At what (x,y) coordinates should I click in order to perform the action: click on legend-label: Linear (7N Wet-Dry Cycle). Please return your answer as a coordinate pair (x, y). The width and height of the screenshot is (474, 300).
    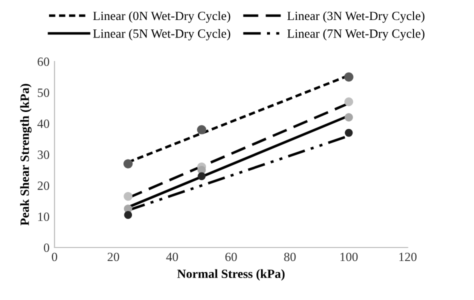
    Looking at the image, I should click on (355, 34).